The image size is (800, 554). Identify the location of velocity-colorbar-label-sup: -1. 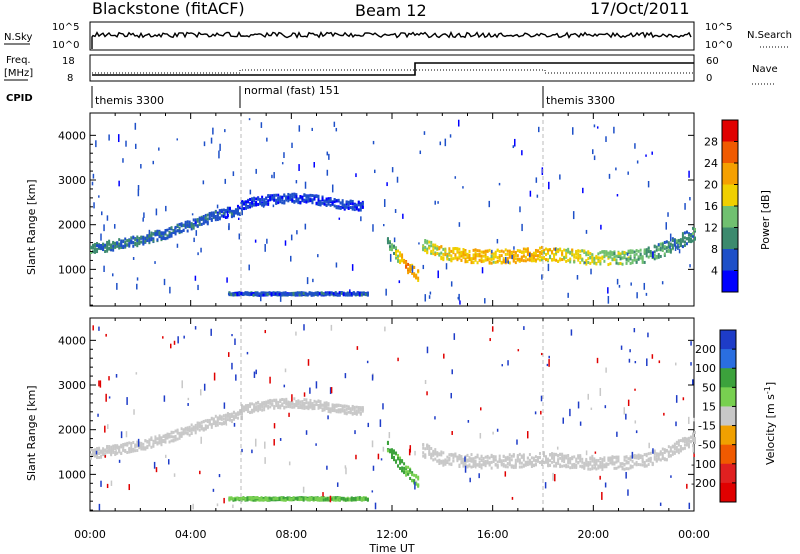
(767, 390).